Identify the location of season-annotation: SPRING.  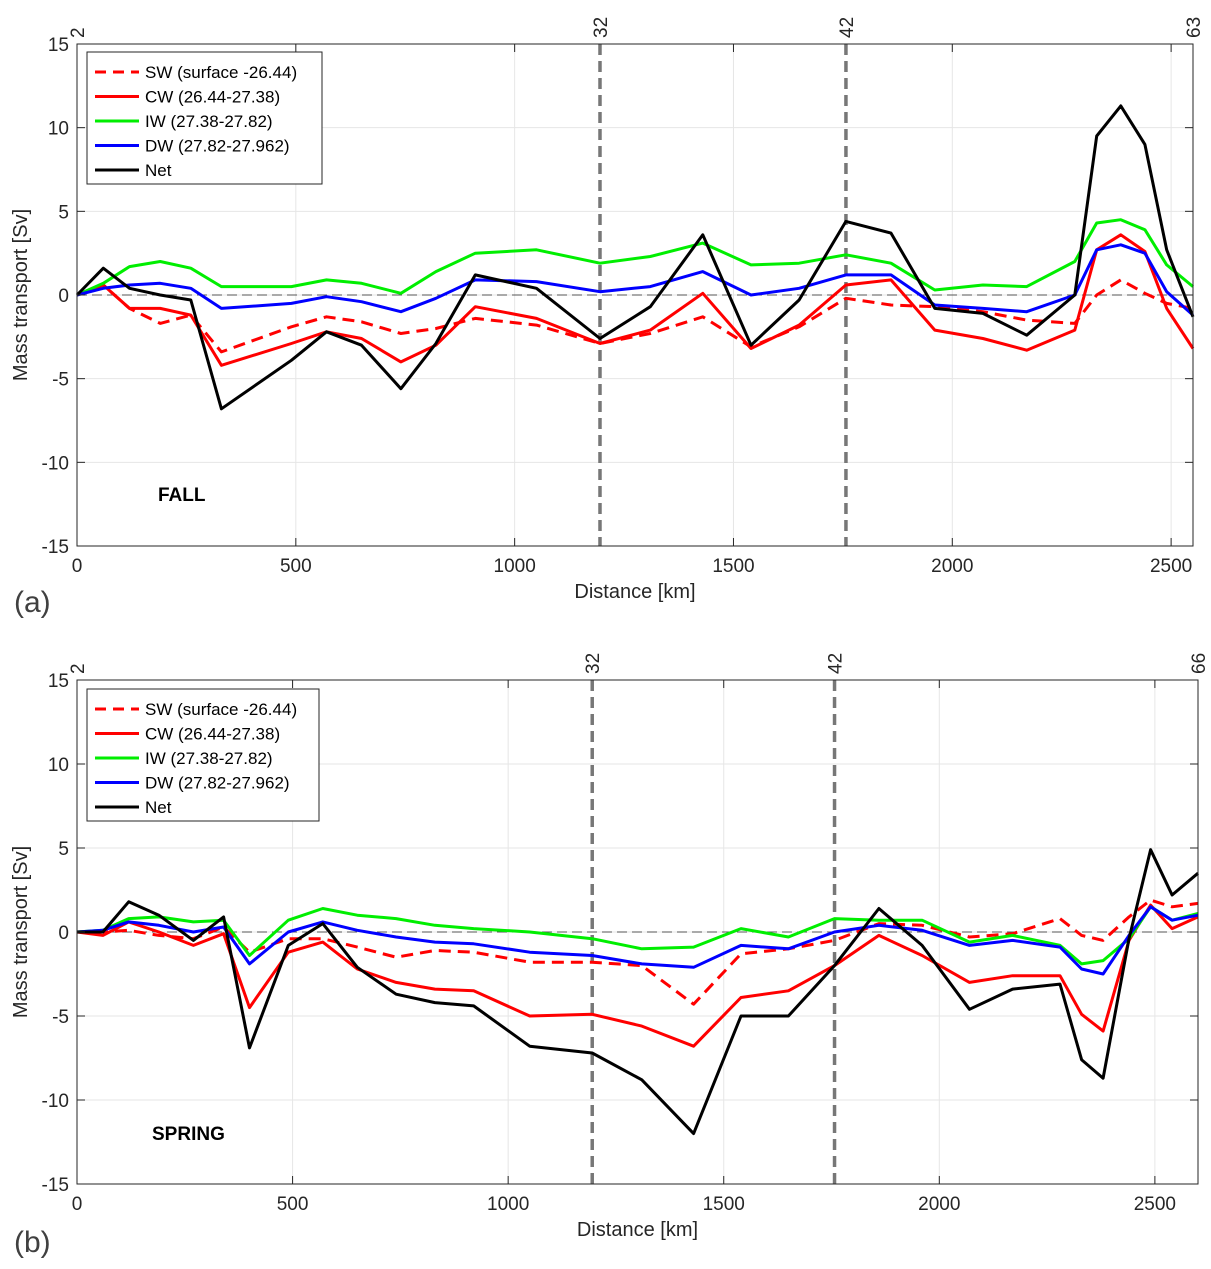
(188, 1134).